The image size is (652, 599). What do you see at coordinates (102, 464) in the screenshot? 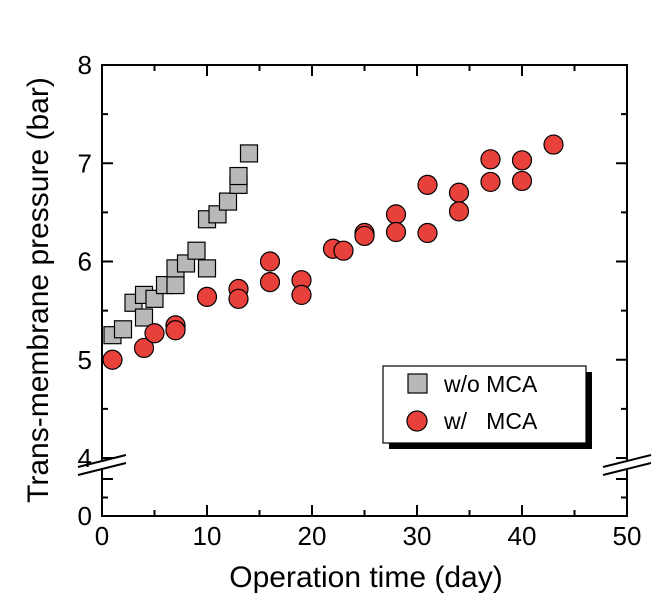
I see `axis-break-gap-left` at bounding box center [102, 464].